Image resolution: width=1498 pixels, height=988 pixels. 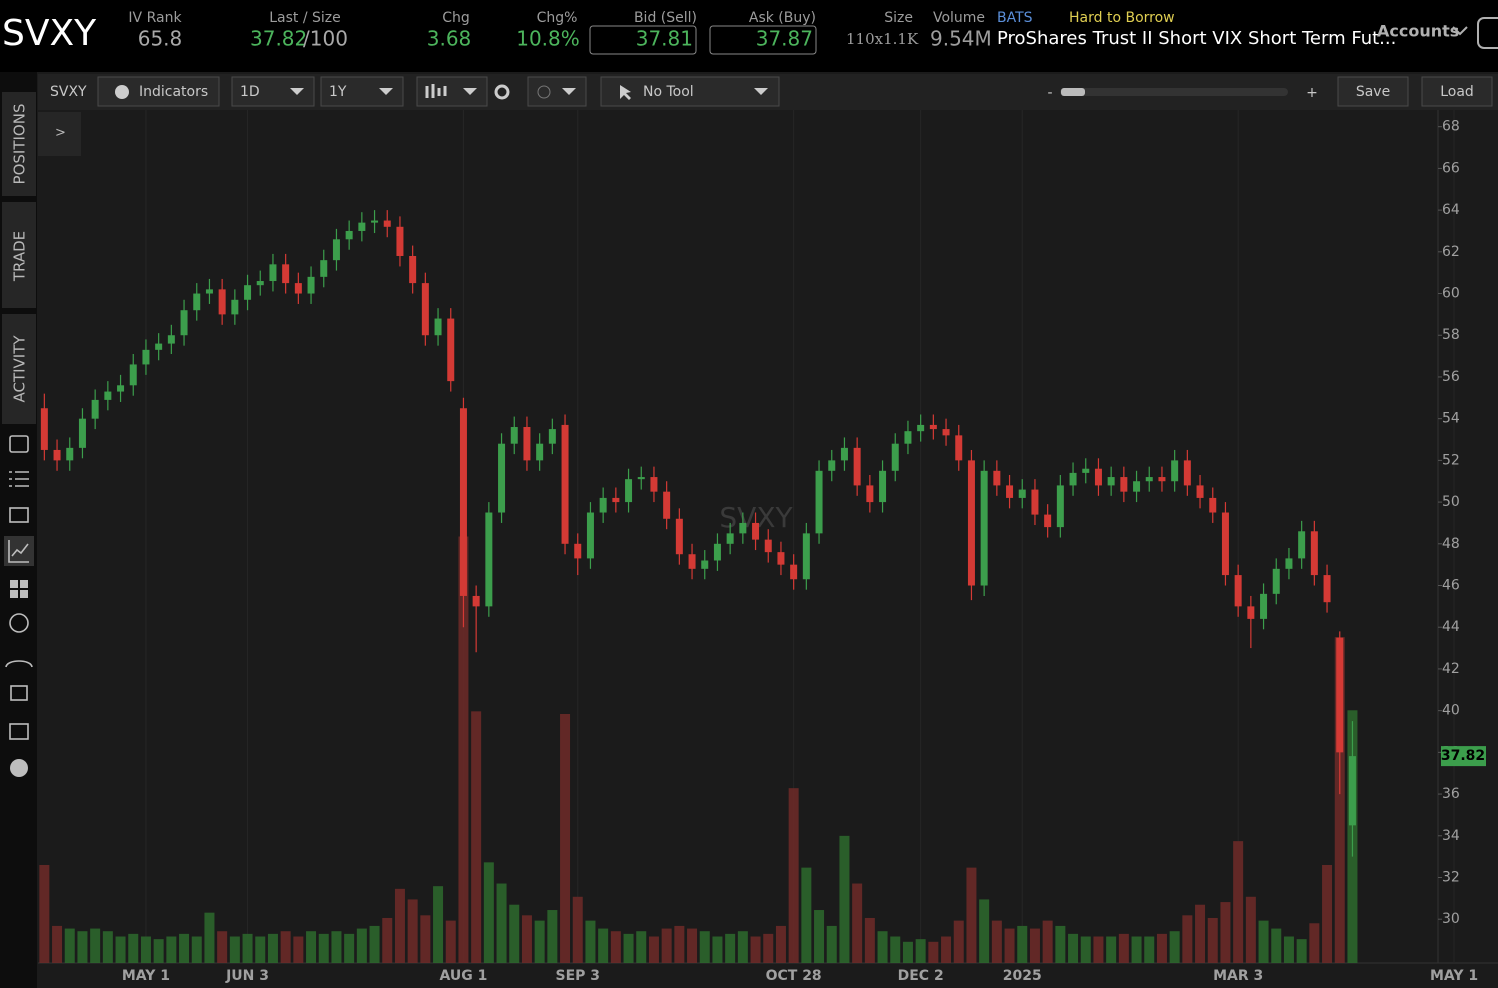 I want to click on y-tick-label: 34, so click(x=1451, y=836).